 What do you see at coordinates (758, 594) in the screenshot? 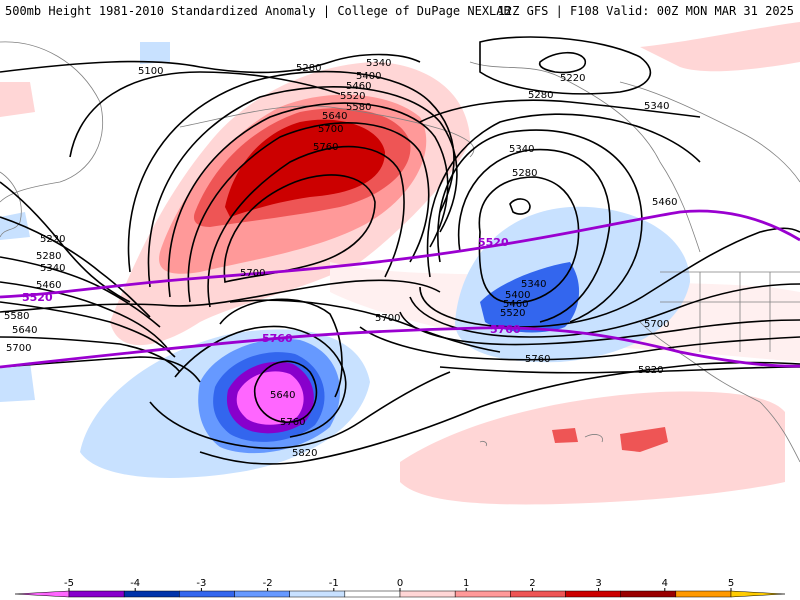
I see `colorbar-arrow-right` at bounding box center [758, 594].